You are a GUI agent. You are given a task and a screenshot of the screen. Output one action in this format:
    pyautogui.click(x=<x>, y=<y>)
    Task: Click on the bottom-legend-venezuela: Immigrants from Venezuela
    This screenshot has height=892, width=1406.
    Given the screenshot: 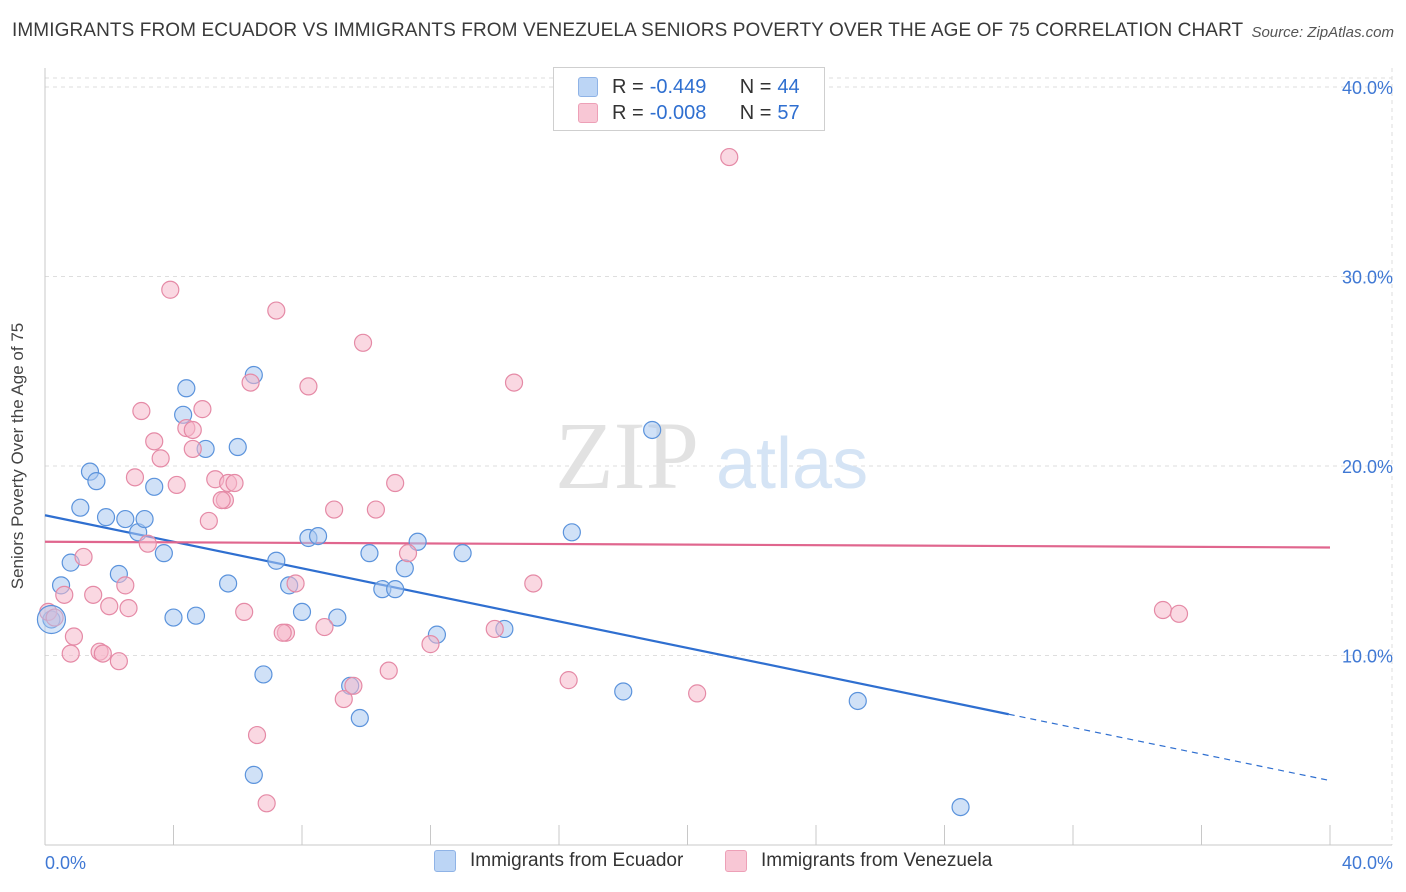 What is the action you would take?
    pyautogui.click(x=858, y=861)
    